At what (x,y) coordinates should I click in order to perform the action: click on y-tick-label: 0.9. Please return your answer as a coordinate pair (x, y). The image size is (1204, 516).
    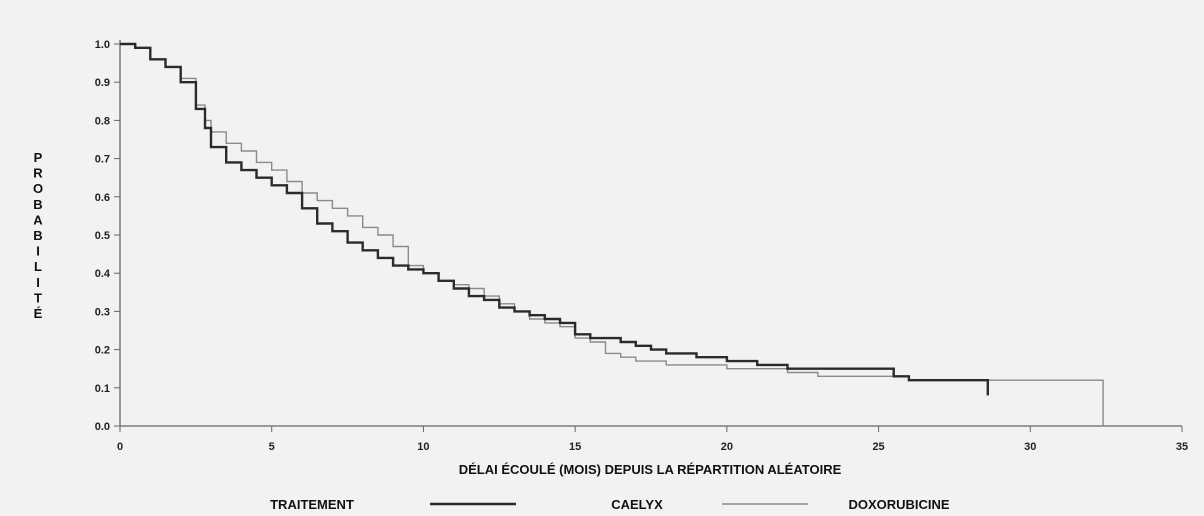
    Looking at the image, I should click on (102, 83).